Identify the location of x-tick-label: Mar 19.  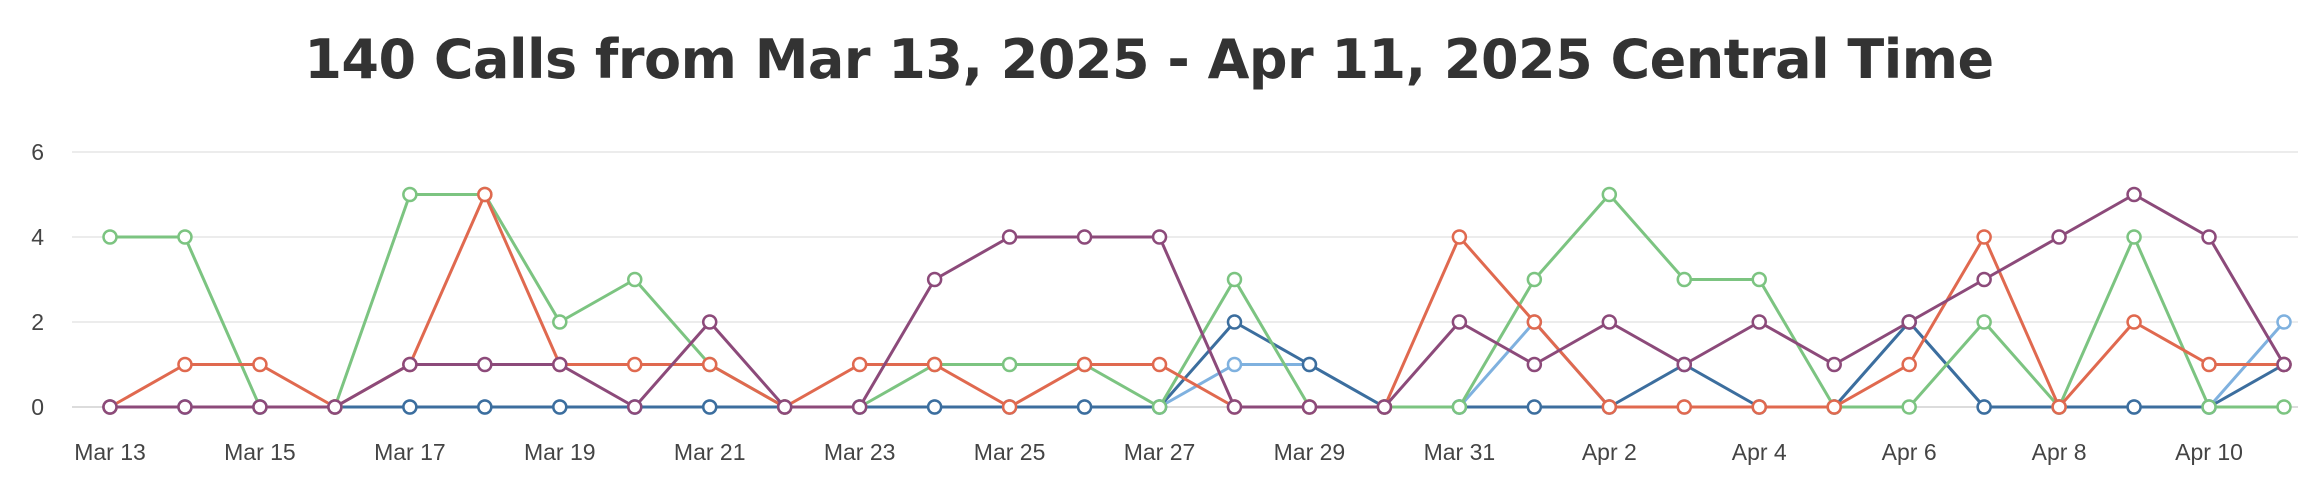
(560, 452).